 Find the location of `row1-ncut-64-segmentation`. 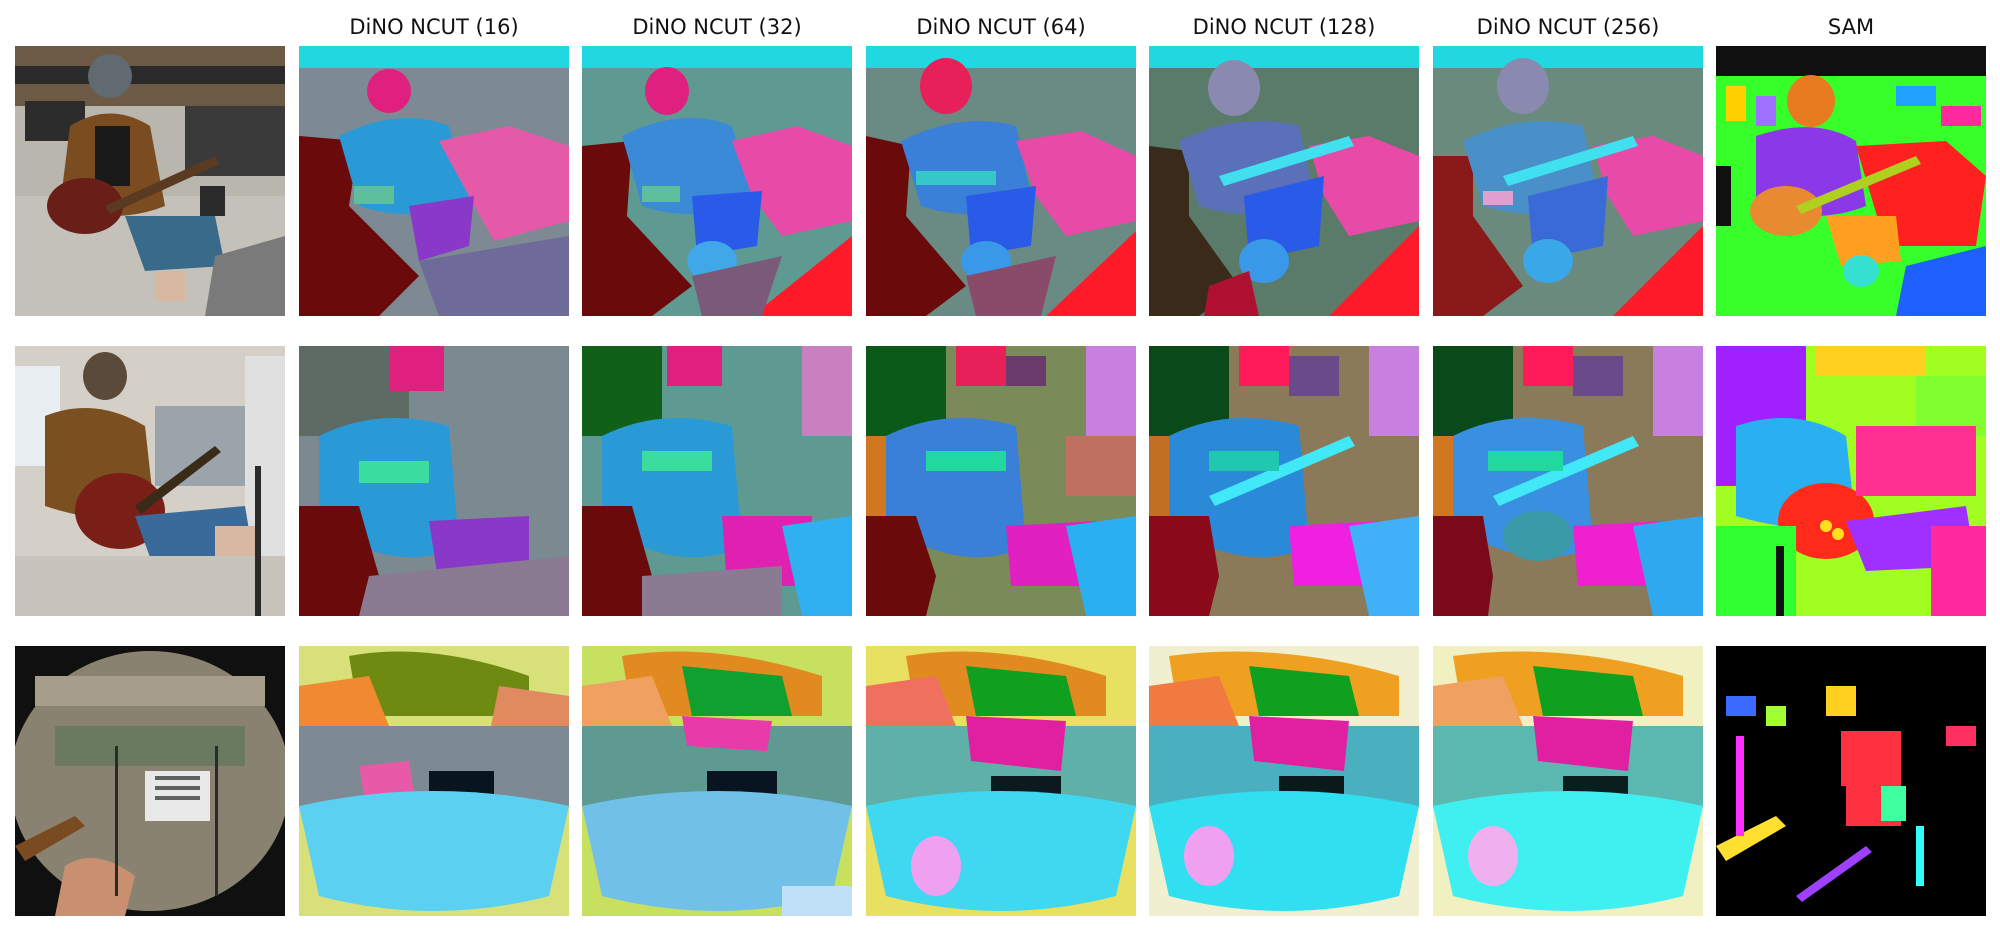

row1-ncut-64-segmentation is located at coordinates (1001, 181).